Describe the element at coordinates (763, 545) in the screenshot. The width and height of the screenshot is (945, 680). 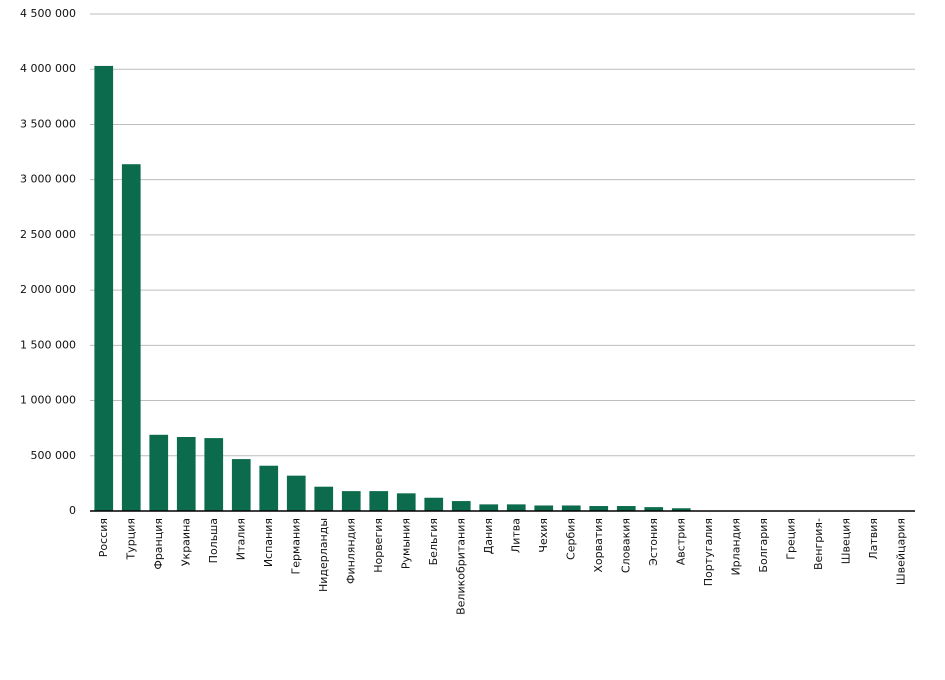
I see `x-tick-label: Болгария` at that location.